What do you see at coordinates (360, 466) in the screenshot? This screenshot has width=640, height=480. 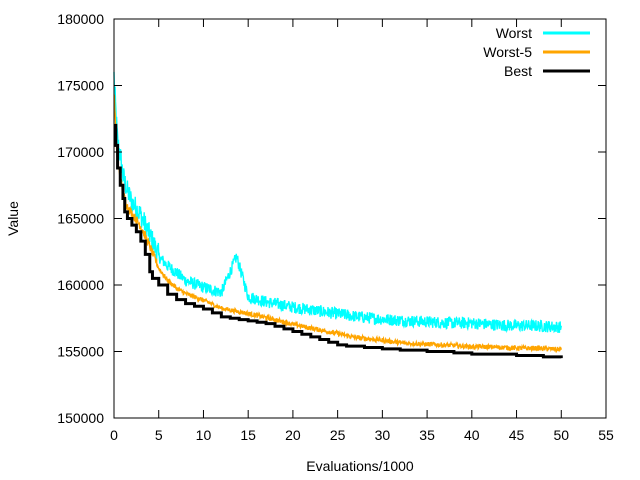 I see `x-axis-title: Evaluations/1000` at bounding box center [360, 466].